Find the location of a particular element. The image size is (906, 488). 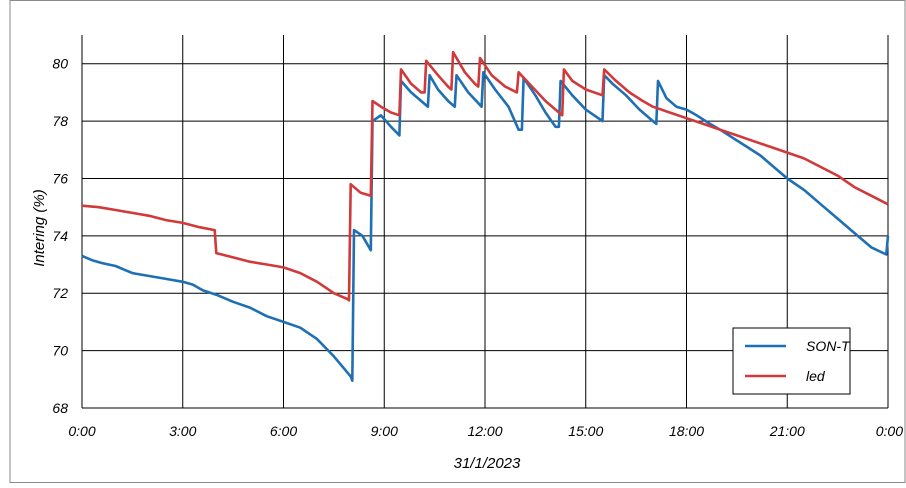

x-tick-label: 3:00 is located at coordinates (182, 431).